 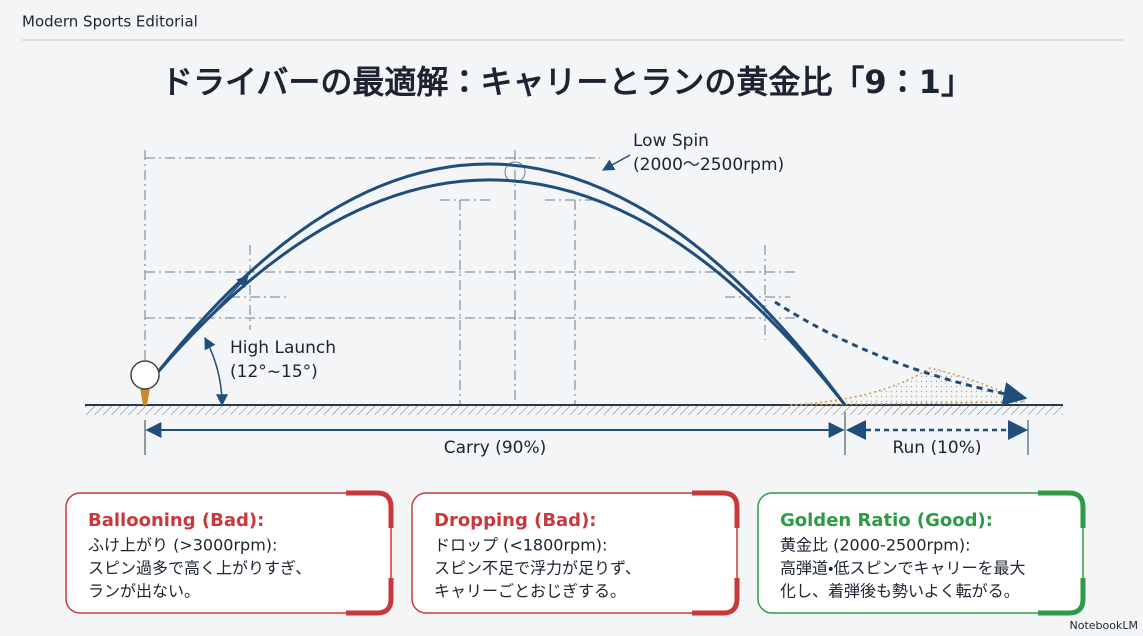 What do you see at coordinates (199, 568) in the screenshot?
I see `card-line: スピン過多で高く上がりすぎ、` at bounding box center [199, 568].